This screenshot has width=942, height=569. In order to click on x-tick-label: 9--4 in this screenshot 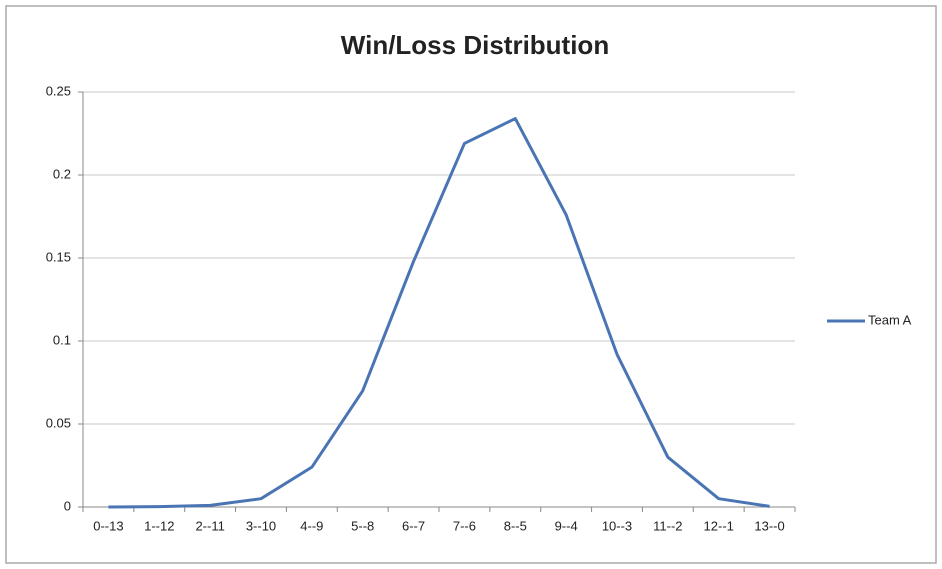, I will do `click(566, 525)`.